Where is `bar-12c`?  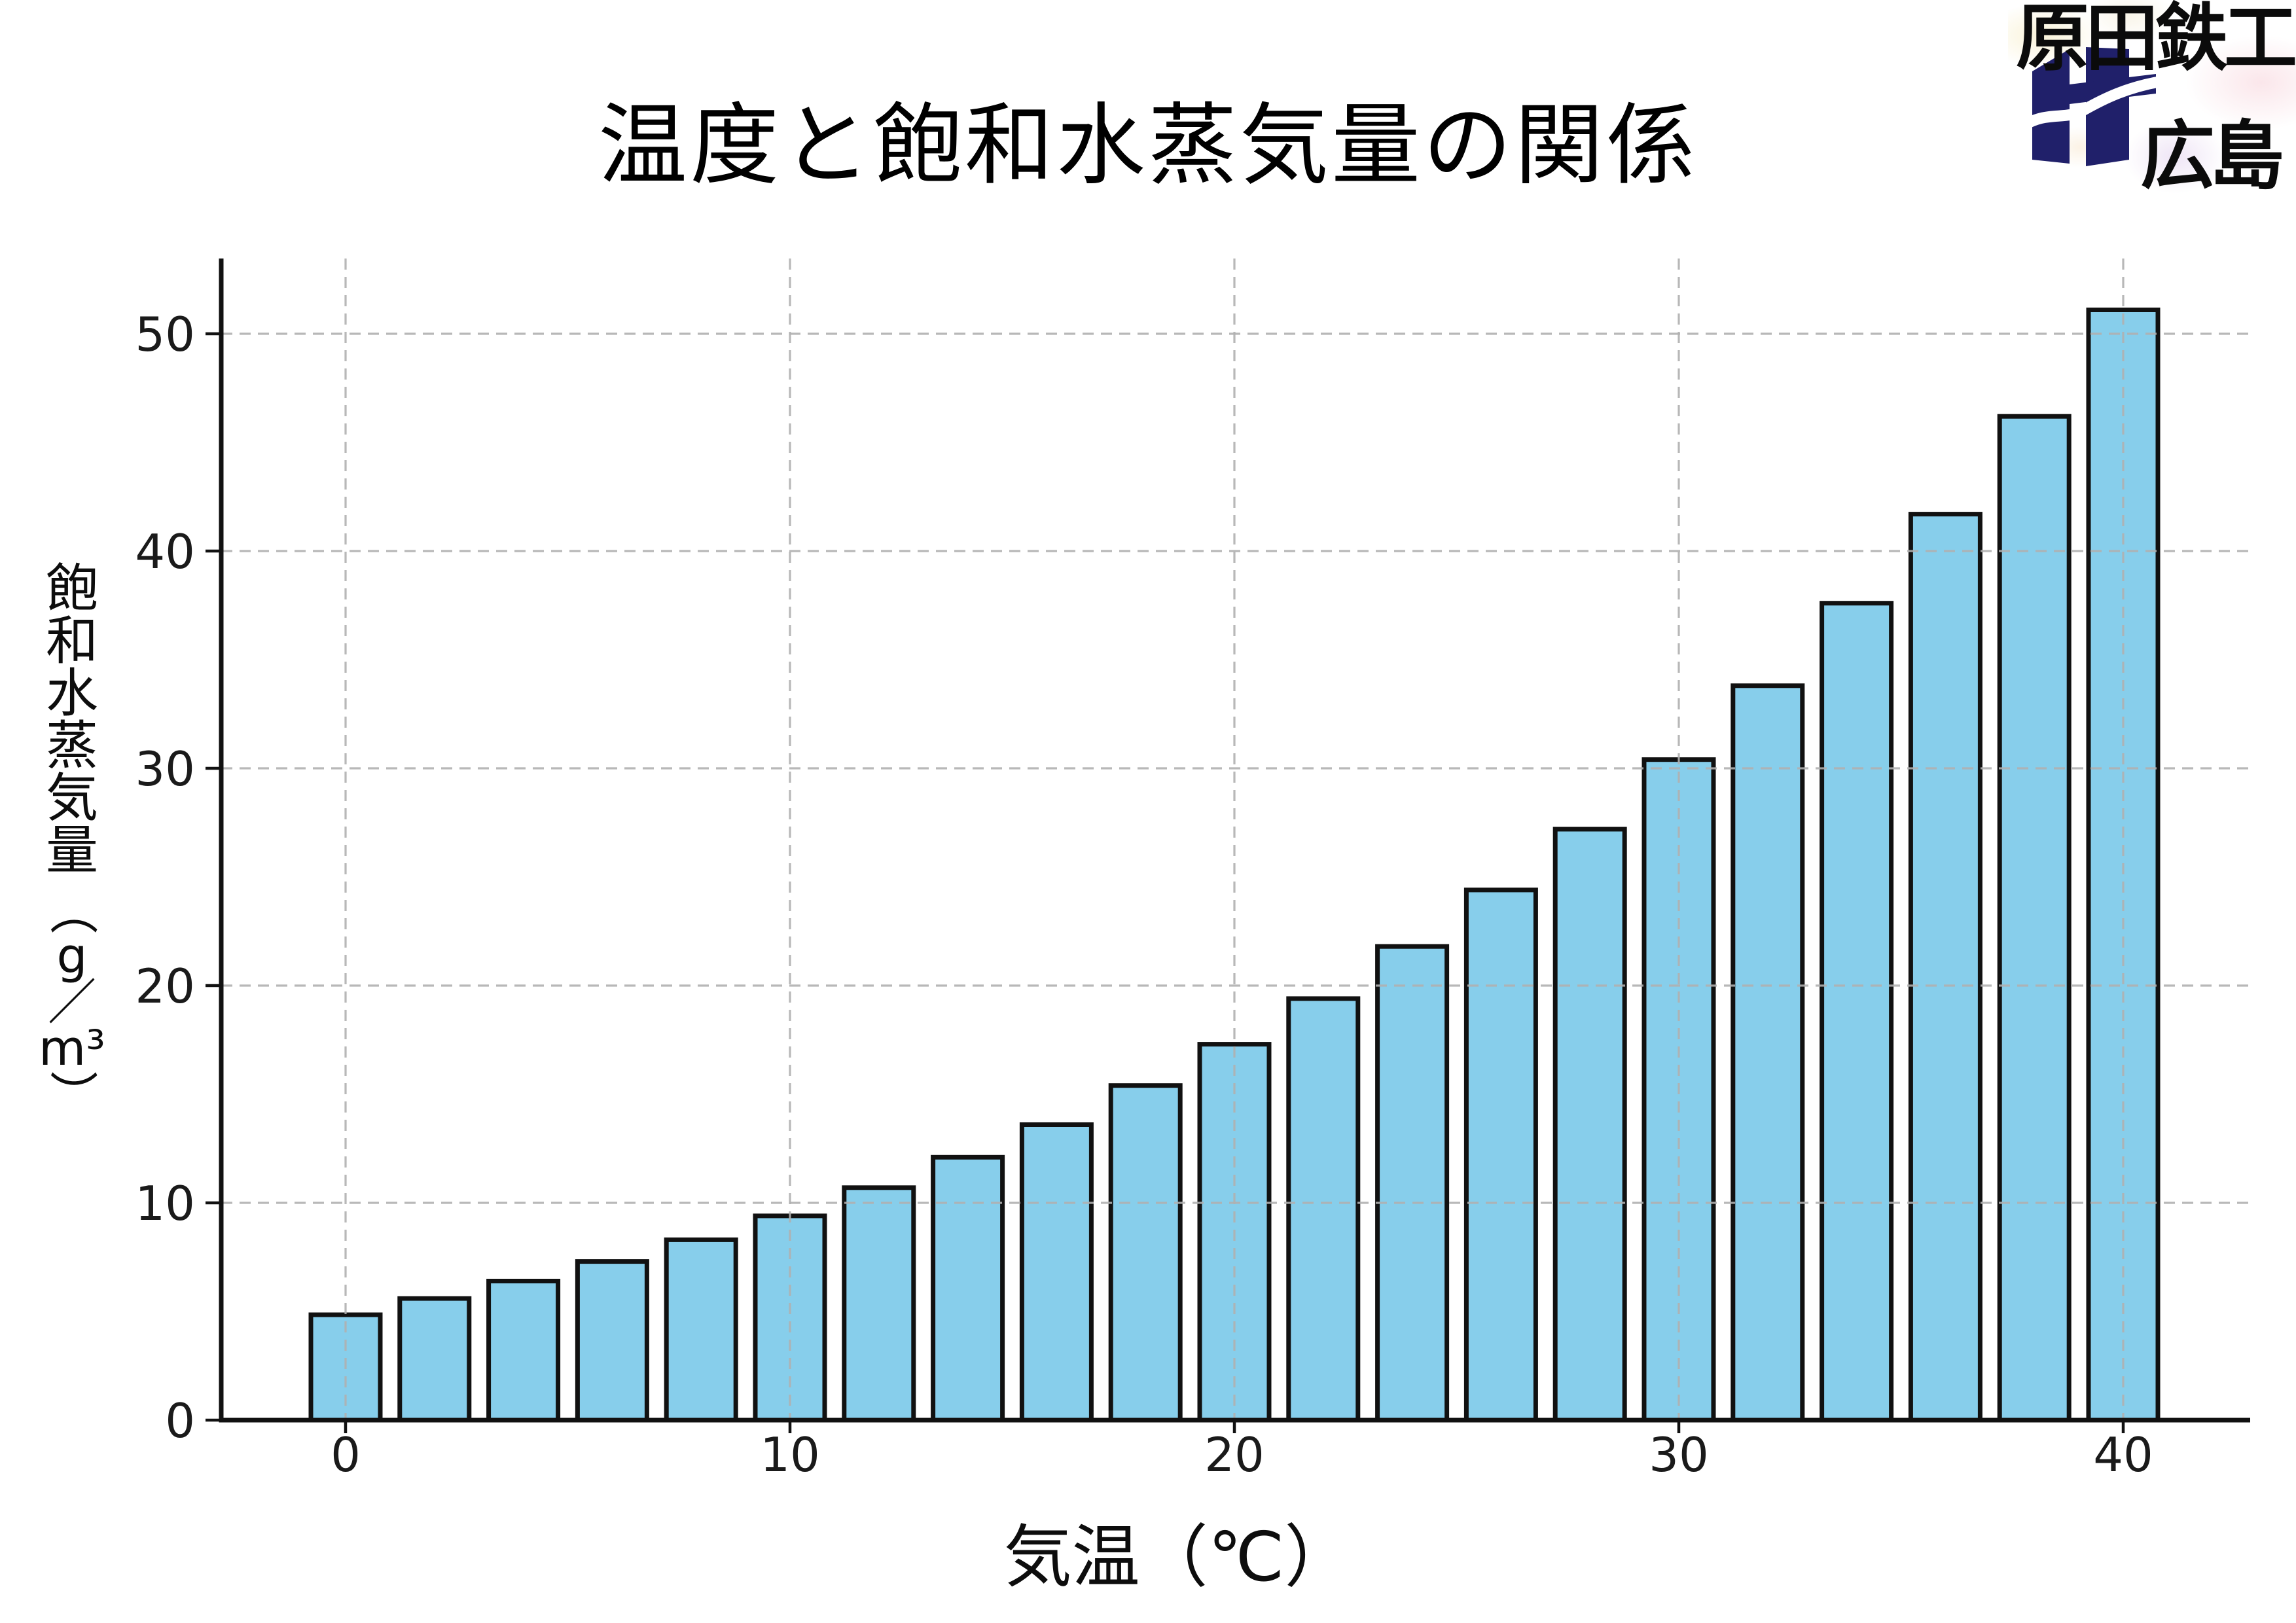
bar-12c is located at coordinates (879, 1304).